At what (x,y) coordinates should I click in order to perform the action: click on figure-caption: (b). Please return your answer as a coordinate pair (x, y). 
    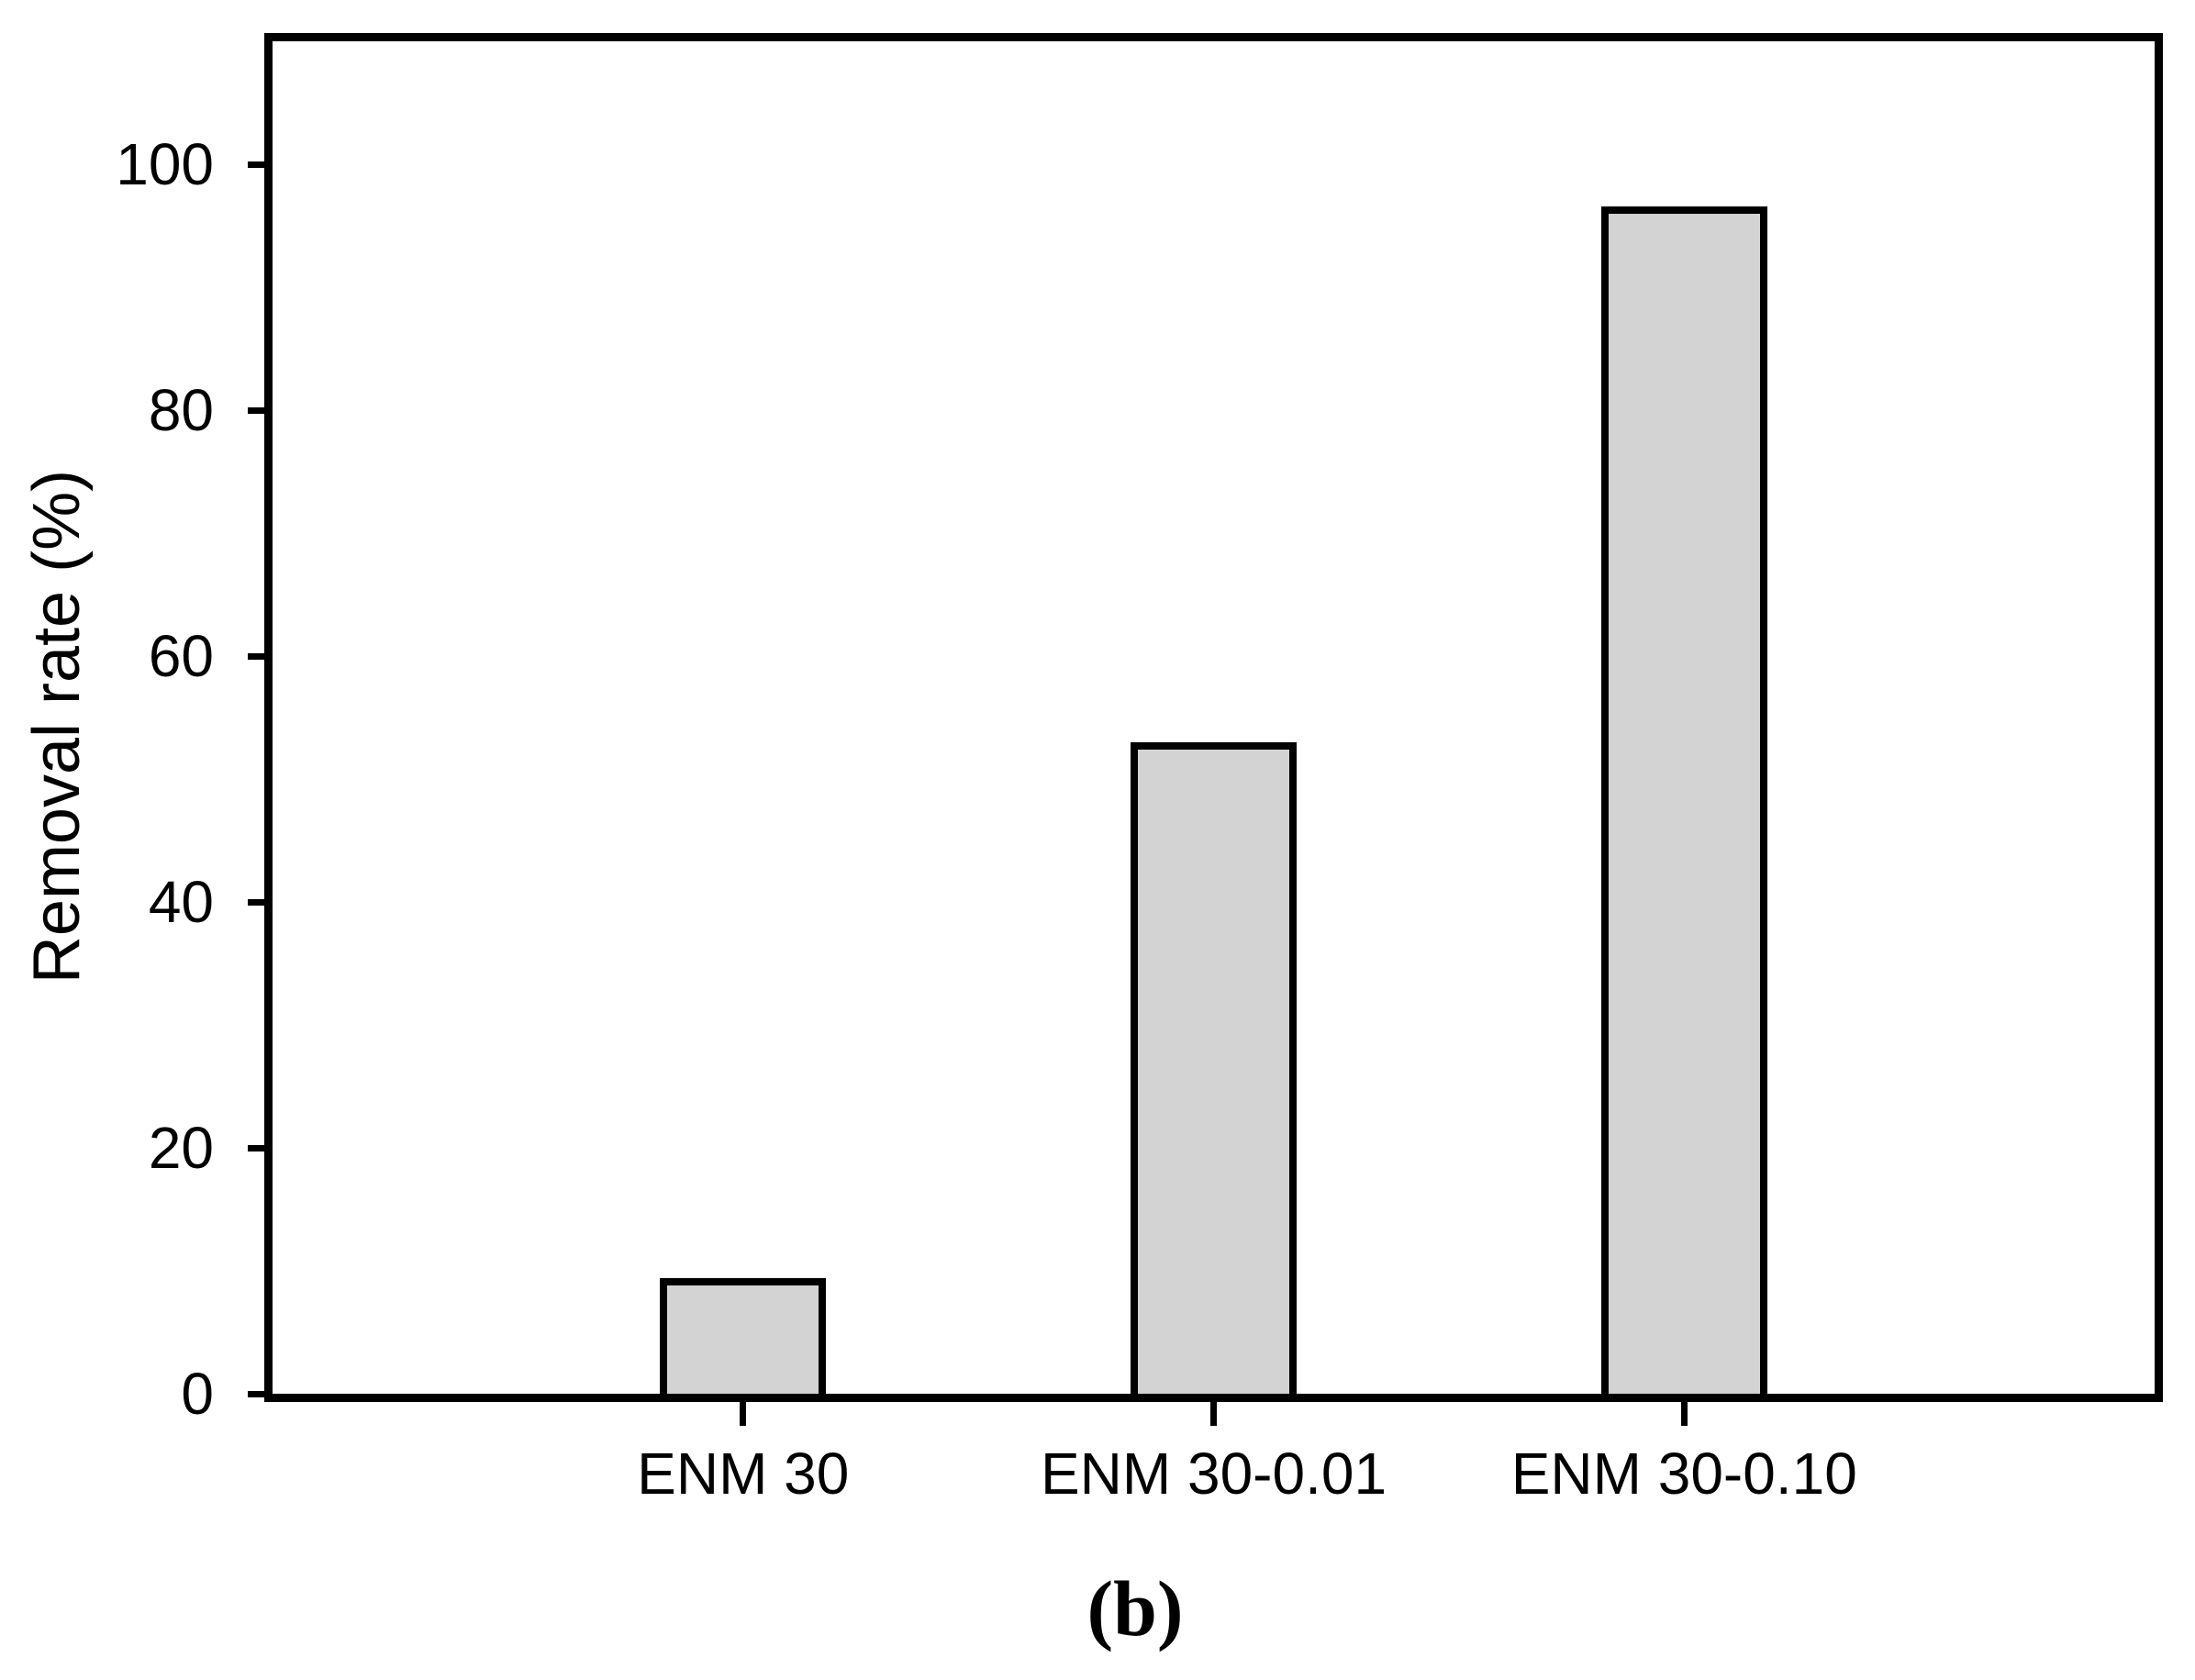
    Looking at the image, I should click on (1135, 1608).